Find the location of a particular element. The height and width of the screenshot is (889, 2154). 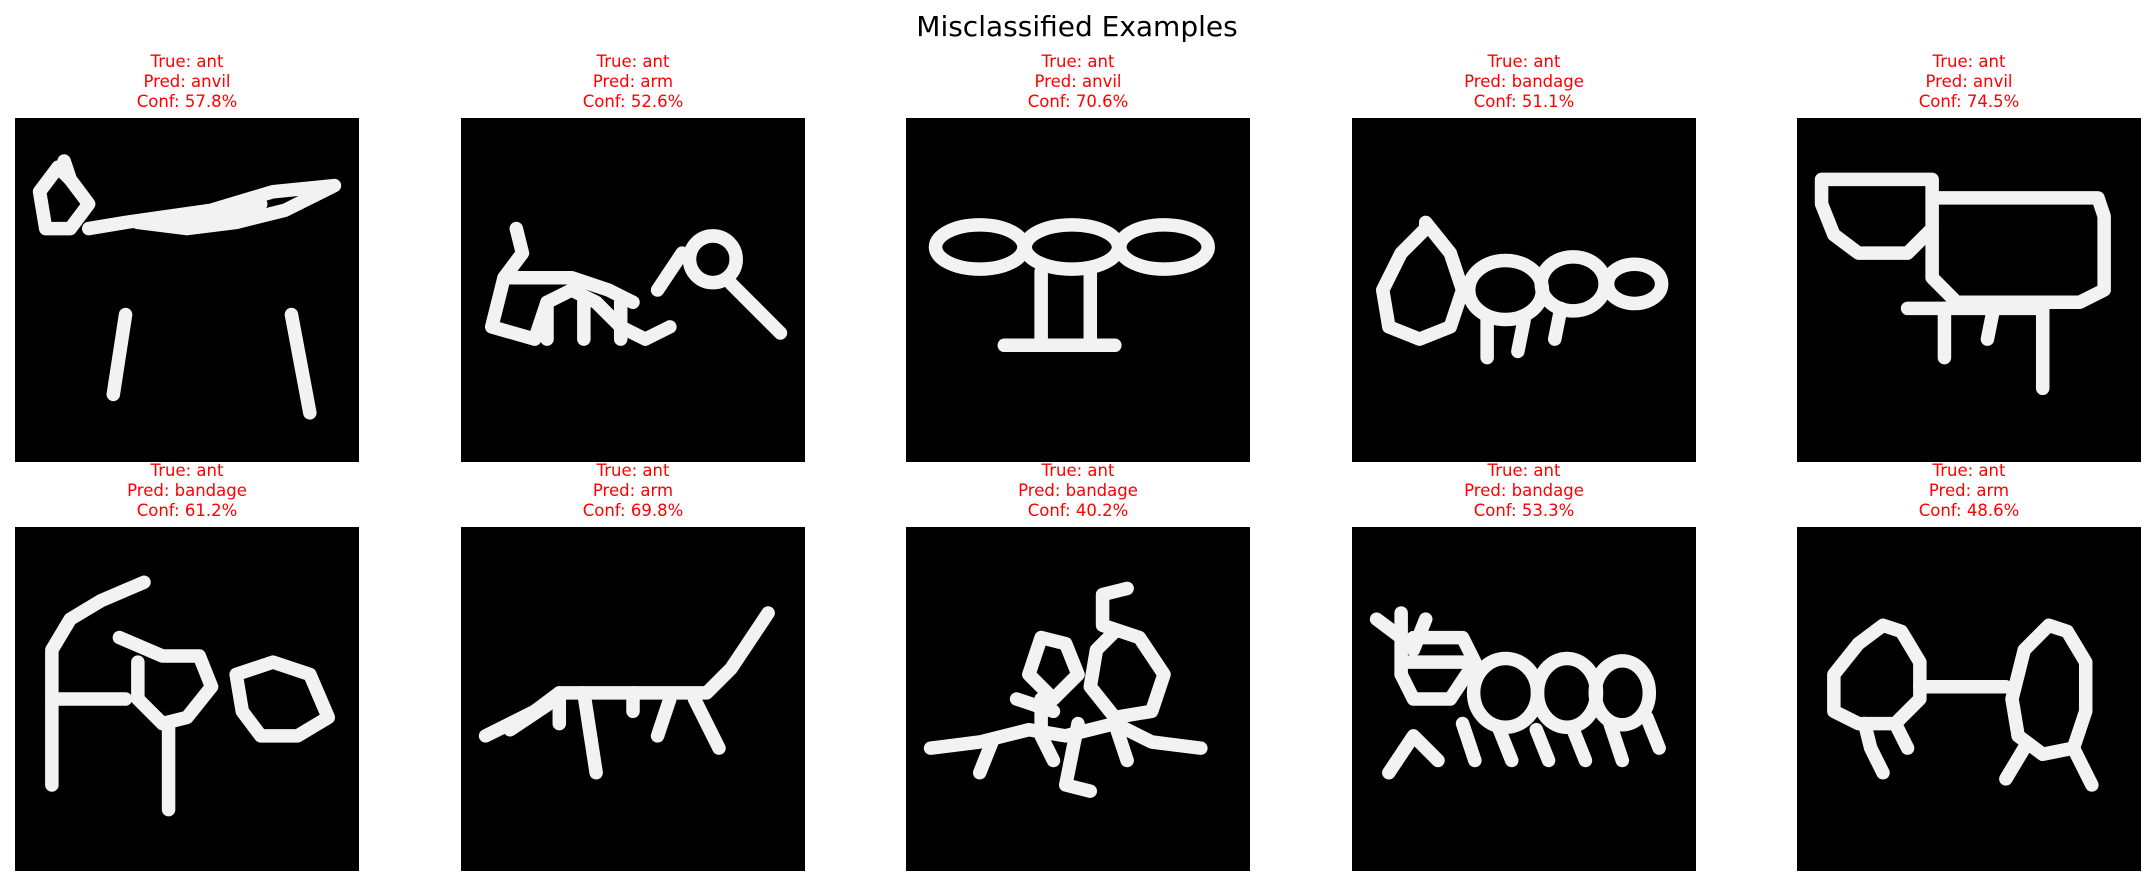

conf-label: Conf: 52.6% is located at coordinates (633, 101).